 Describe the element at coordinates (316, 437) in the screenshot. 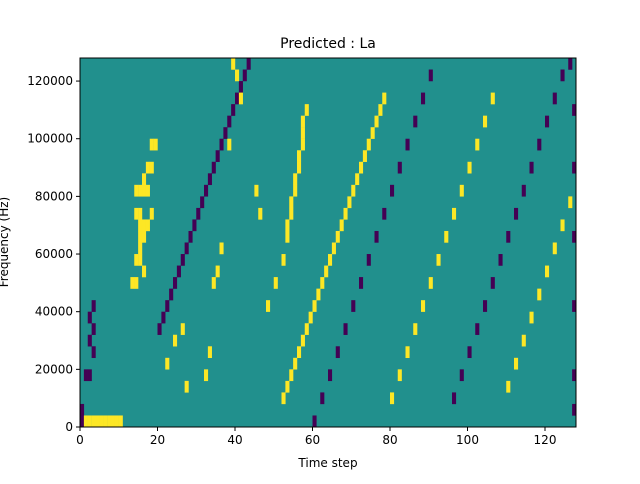

I see `x-axis: 0 20 40 60 80 100 120` at that location.